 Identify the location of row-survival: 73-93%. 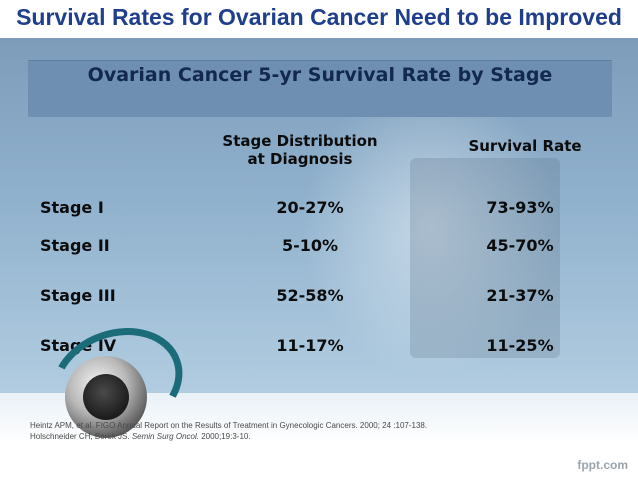
(520, 207).